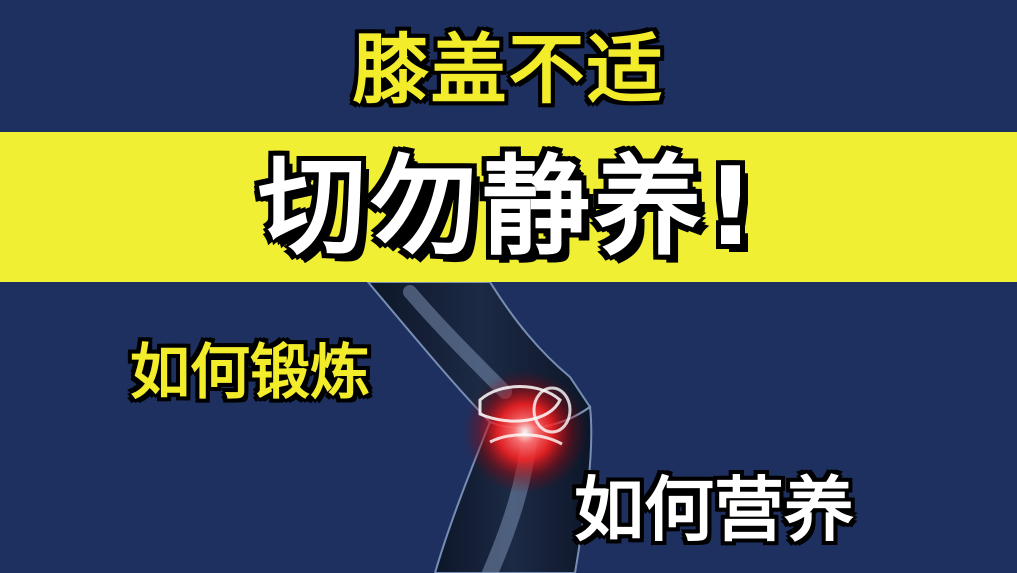 Image resolution: width=1017 pixels, height=573 pixels. I want to click on label-nutrition: 如何营养, so click(714, 510).